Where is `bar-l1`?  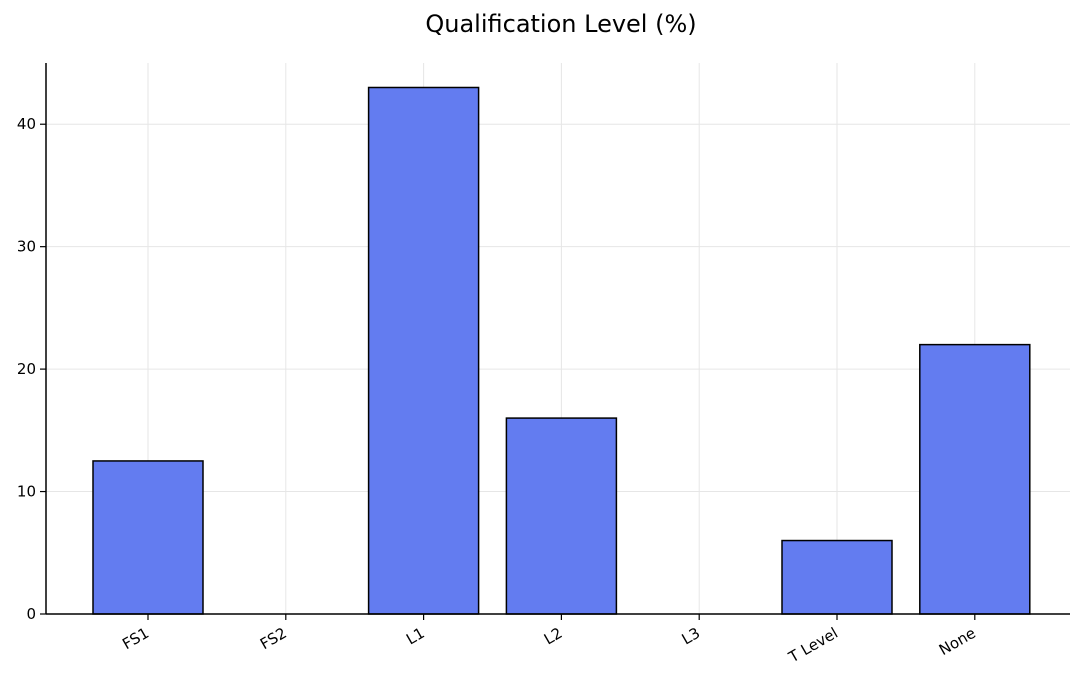
bar-l1 is located at coordinates (423, 350).